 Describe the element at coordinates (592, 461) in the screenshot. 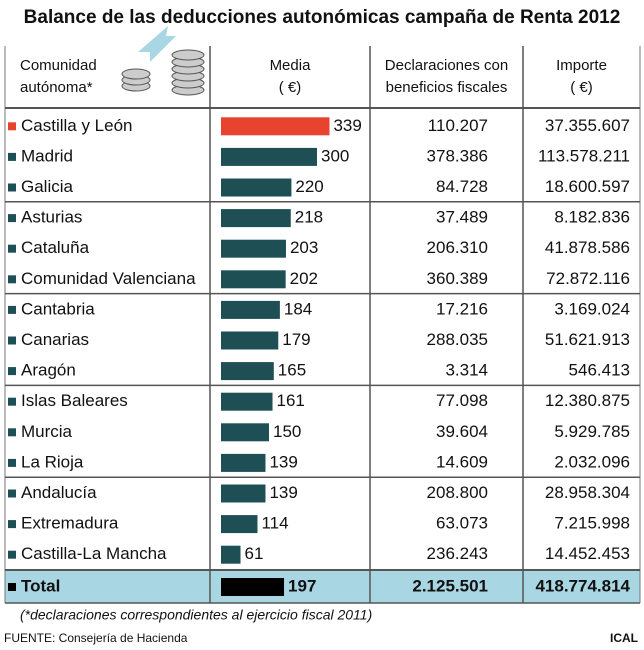

I see `importe: 2.032.096` at that location.